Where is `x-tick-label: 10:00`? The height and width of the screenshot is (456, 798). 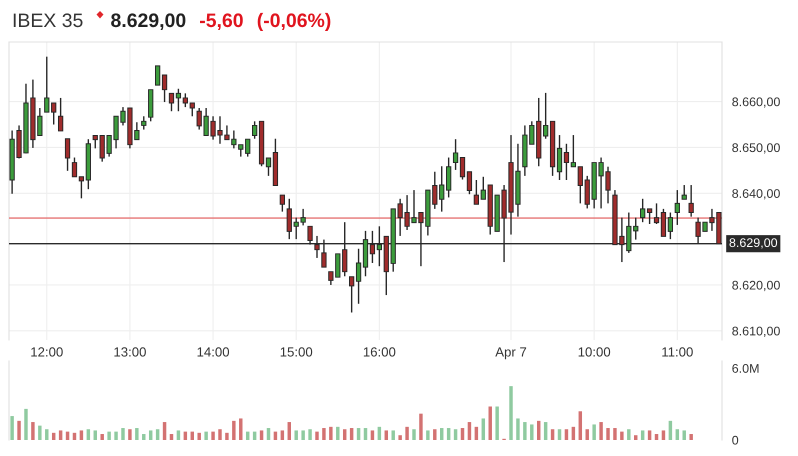 x-tick-label: 10:00 is located at coordinates (594, 352).